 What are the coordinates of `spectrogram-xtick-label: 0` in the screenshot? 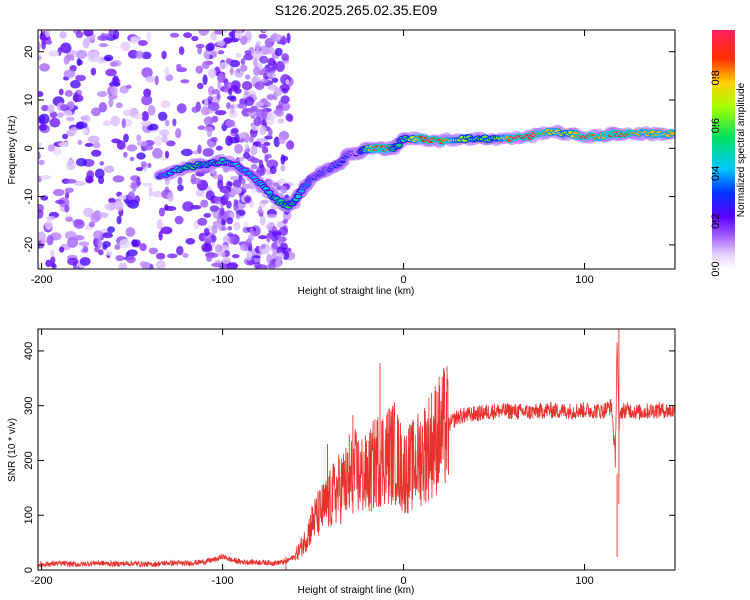 It's located at (403, 280).